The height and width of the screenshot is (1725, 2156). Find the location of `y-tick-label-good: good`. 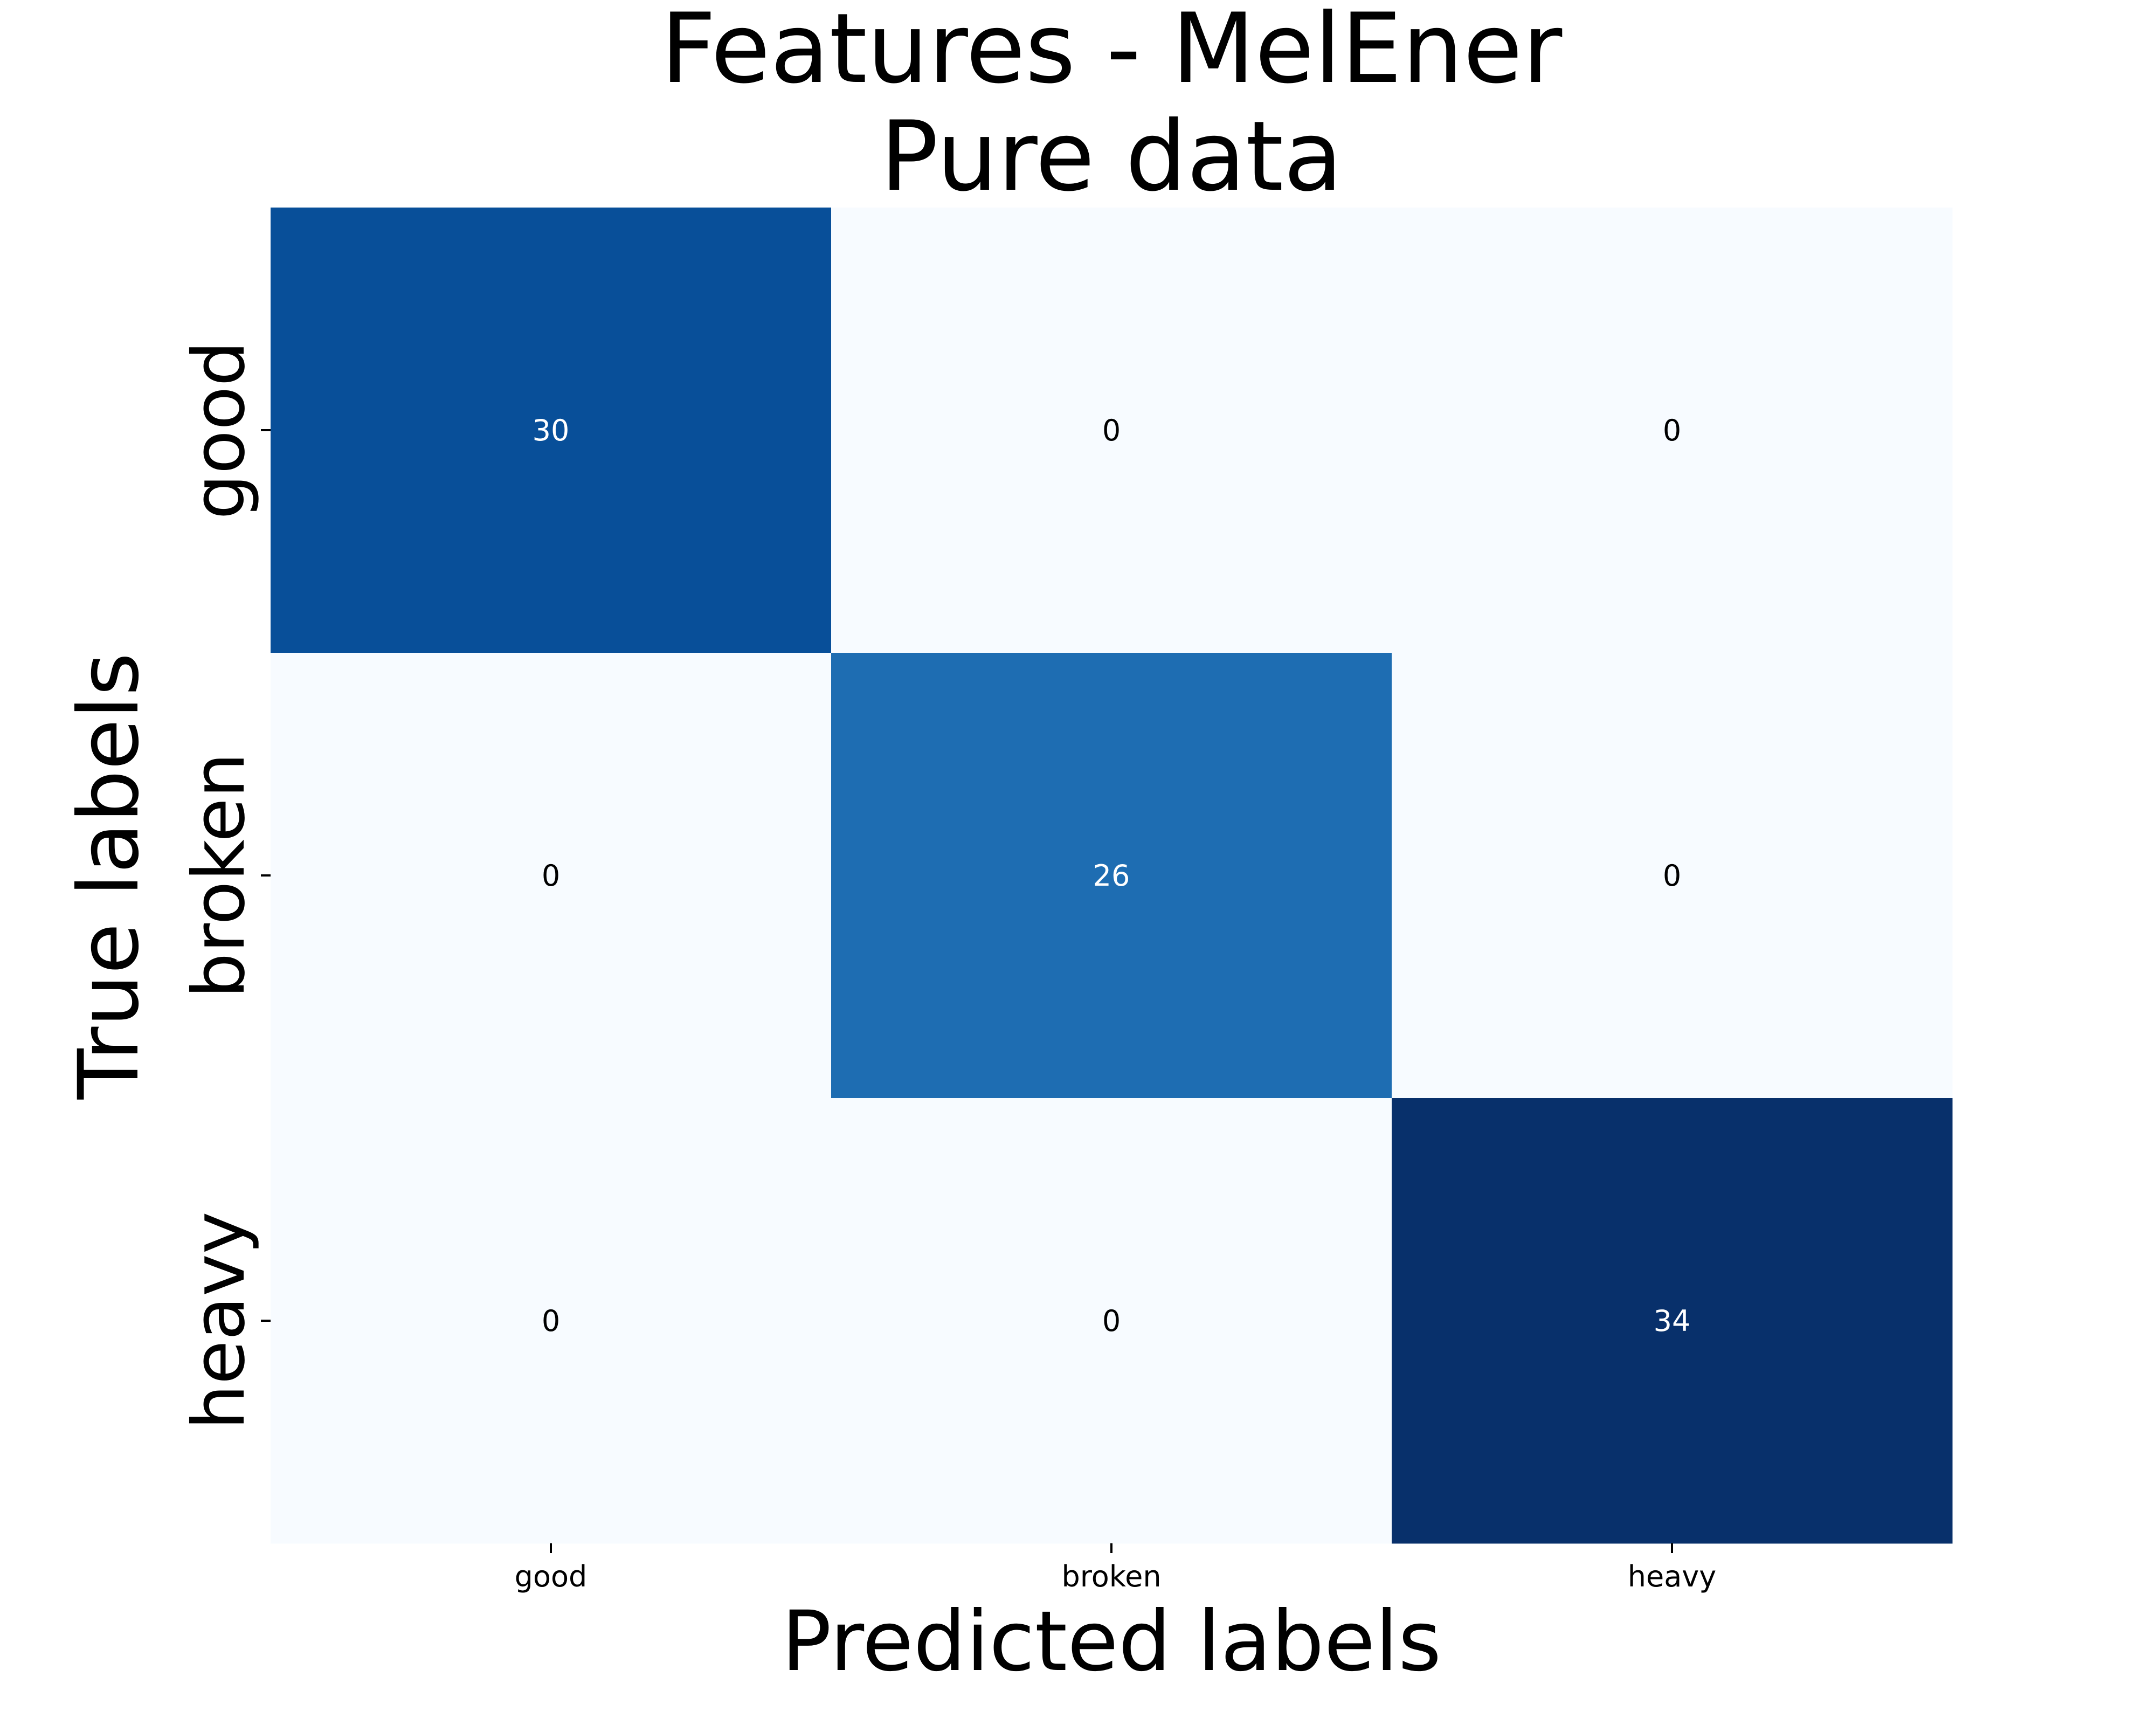

y-tick-label-good: good is located at coordinates (220, 430).